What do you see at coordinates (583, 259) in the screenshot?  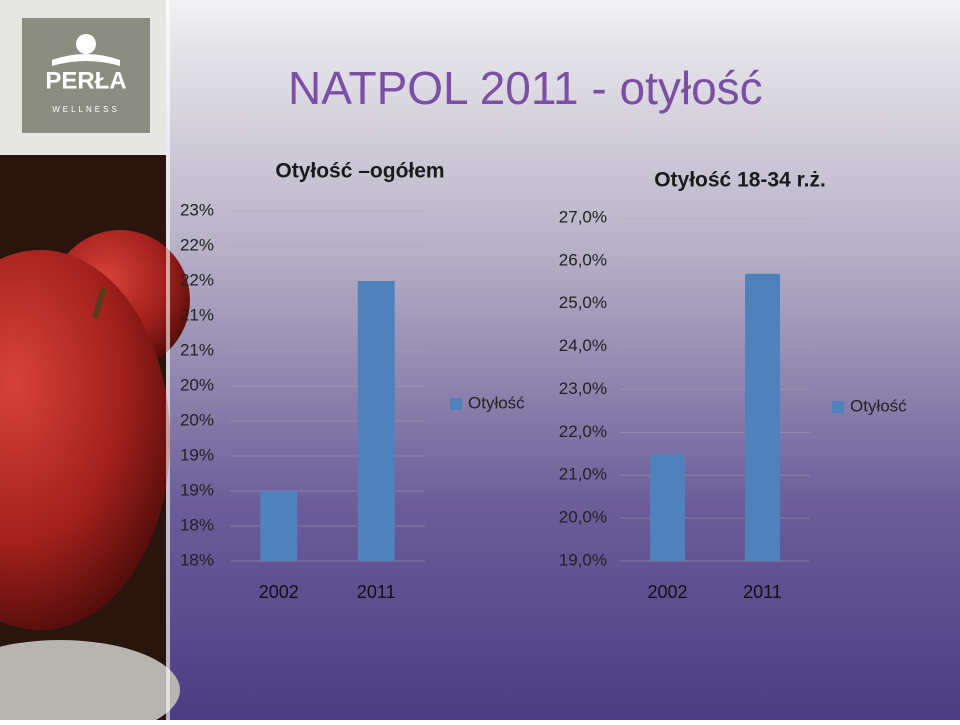 I see `y-tick-label: 26,0%` at bounding box center [583, 259].